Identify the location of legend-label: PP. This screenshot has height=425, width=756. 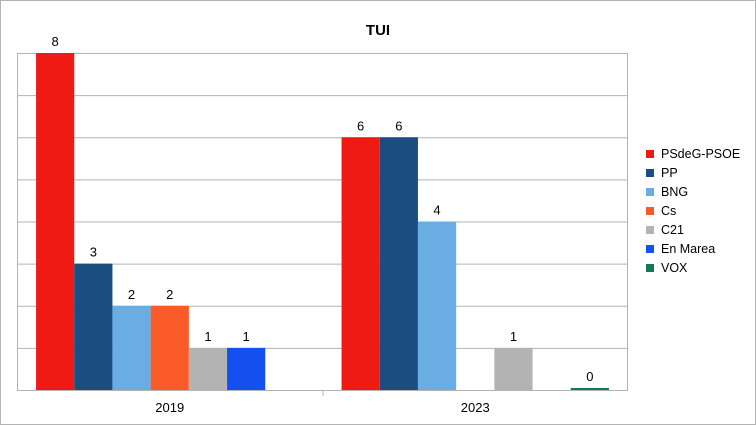
(669, 173).